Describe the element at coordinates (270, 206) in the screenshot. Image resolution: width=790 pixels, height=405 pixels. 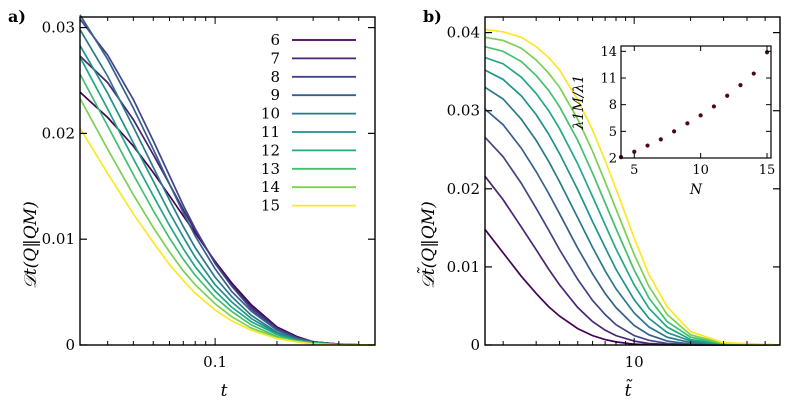
I see `legend-label-15: 15` at that location.